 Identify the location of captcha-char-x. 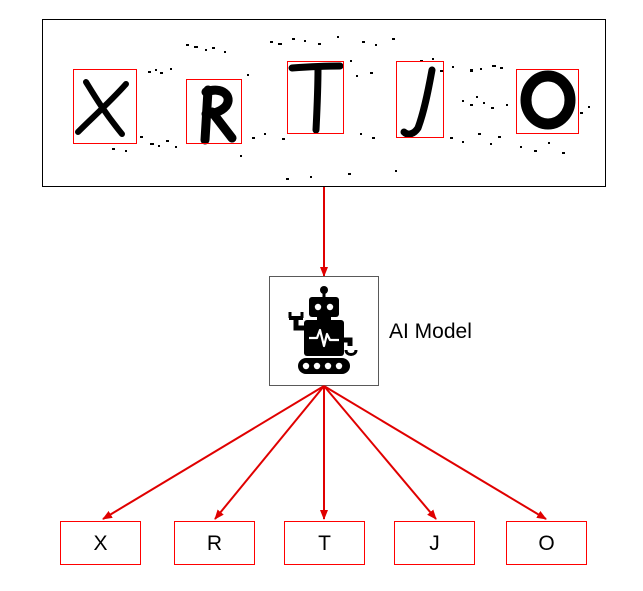
(105, 106).